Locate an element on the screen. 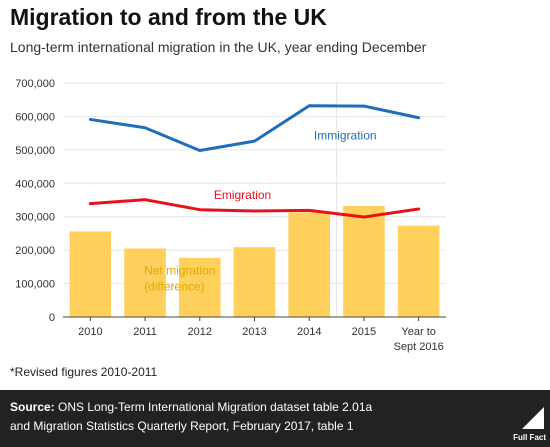 The height and width of the screenshot is (447, 550). y-tick-label: 500,000 is located at coordinates (35, 151).